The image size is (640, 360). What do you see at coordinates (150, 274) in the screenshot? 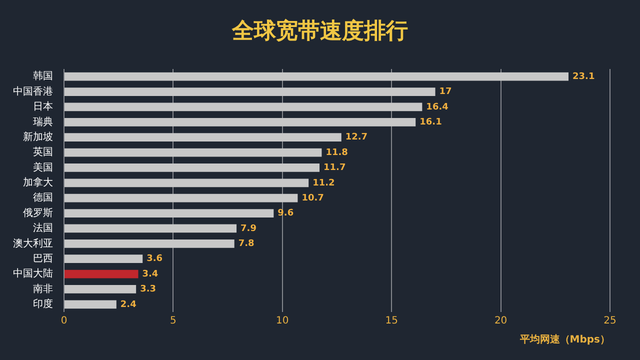
I see `data-label: 3.4` at bounding box center [150, 274].